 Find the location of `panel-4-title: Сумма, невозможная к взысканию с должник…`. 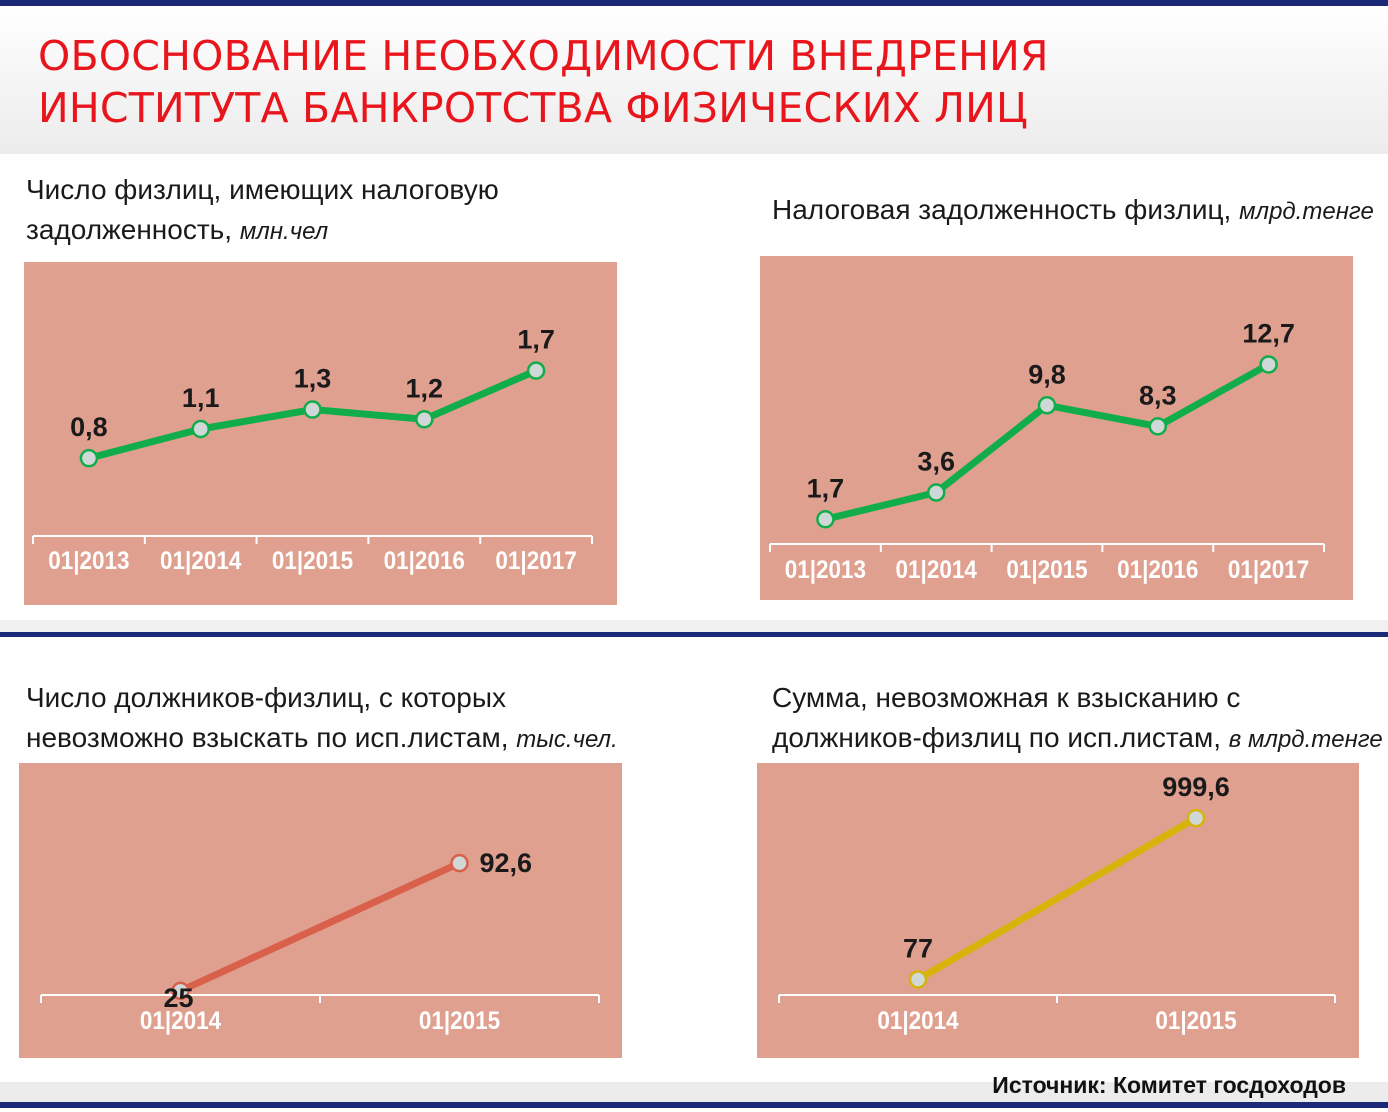

panel-4-title: Сумма, невозможная к взысканию с должник… is located at coordinates (1077, 719).